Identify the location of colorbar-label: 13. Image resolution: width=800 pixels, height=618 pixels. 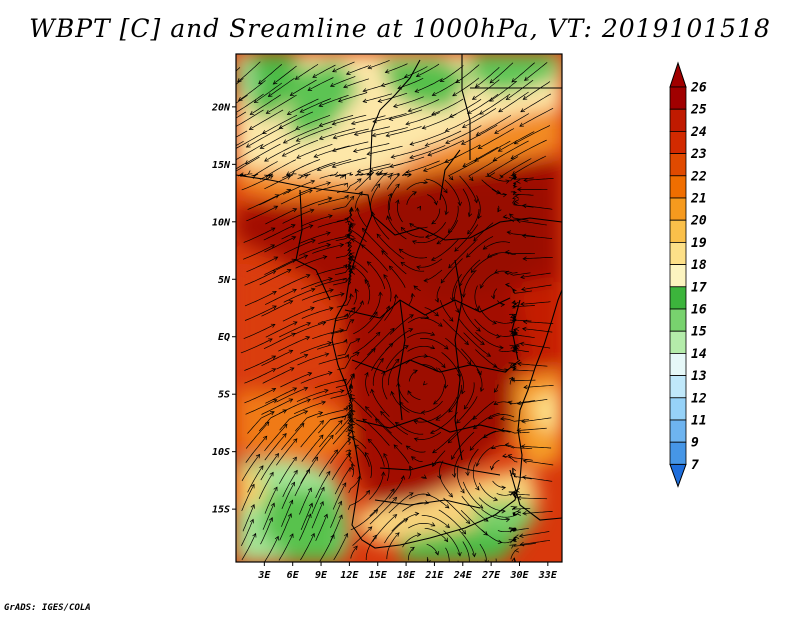
(699, 376).